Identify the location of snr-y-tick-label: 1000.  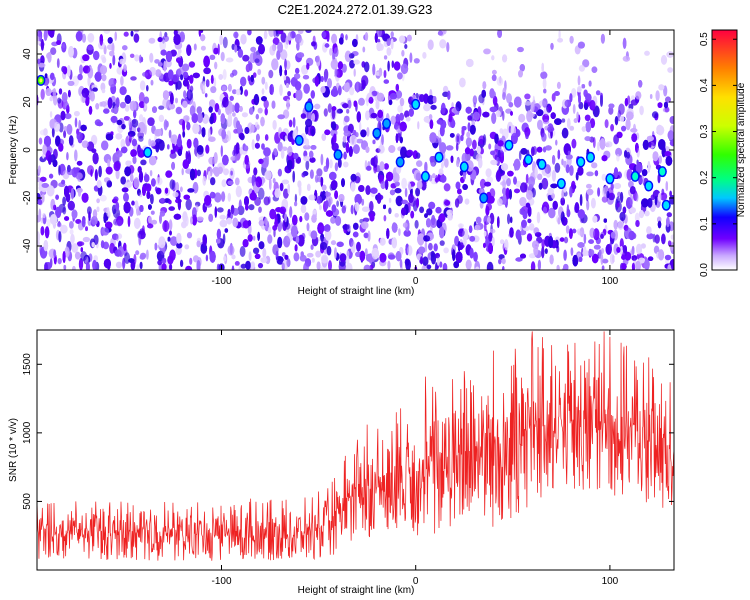
(27, 432).